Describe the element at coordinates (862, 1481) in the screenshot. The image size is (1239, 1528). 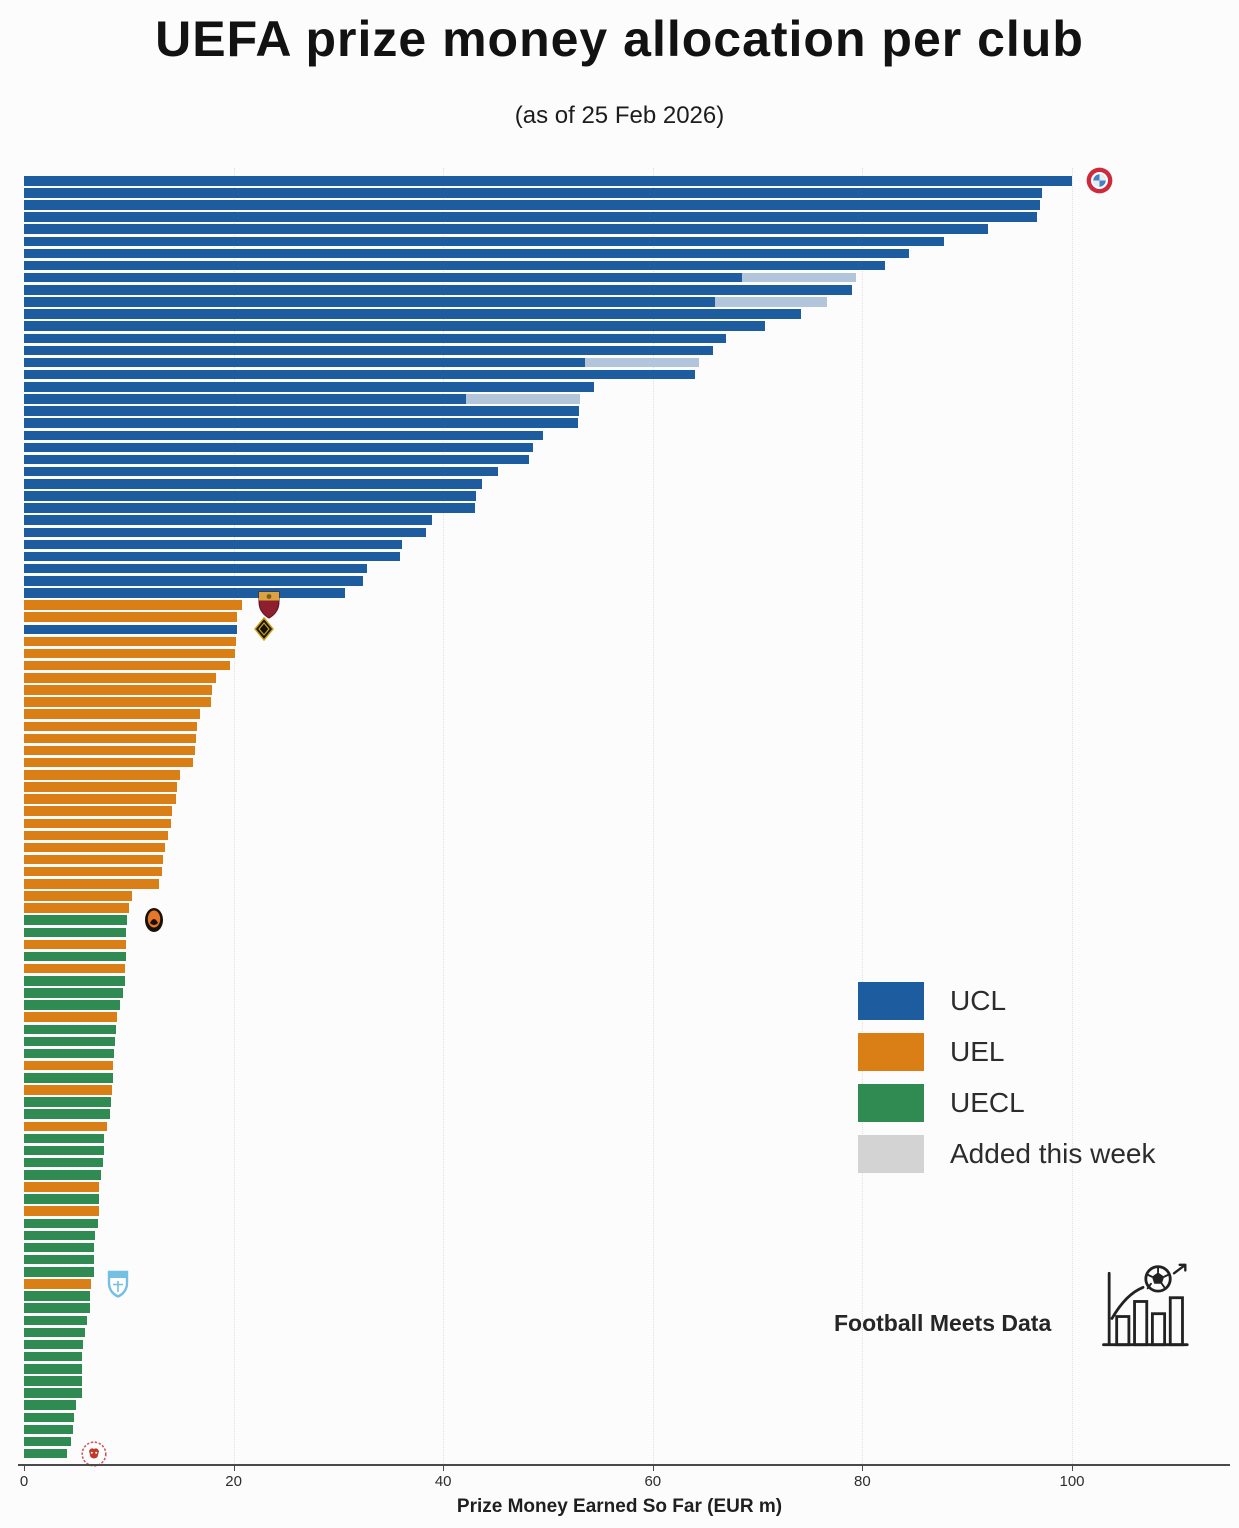
I see `x-tick-label: 80` at that location.